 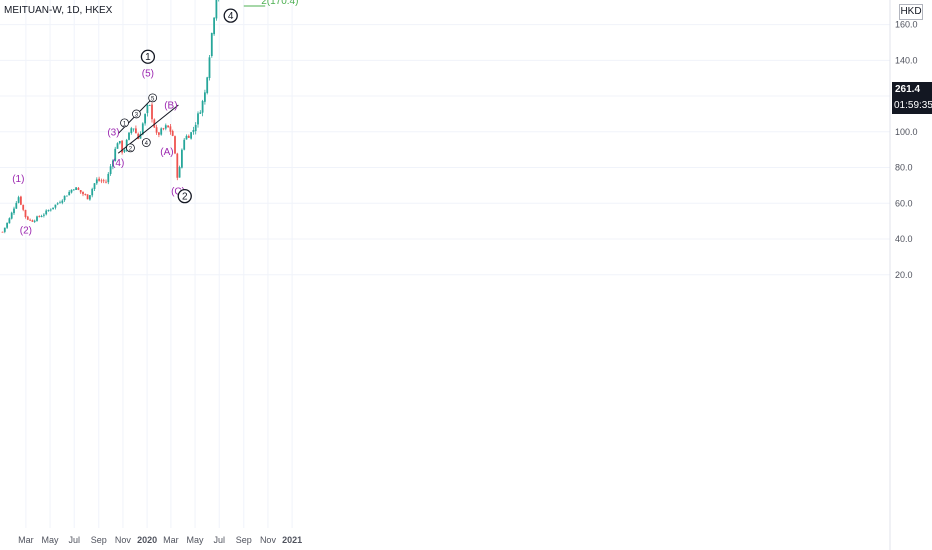 I want to click on candlestick-series, so click(x=110, y=117).